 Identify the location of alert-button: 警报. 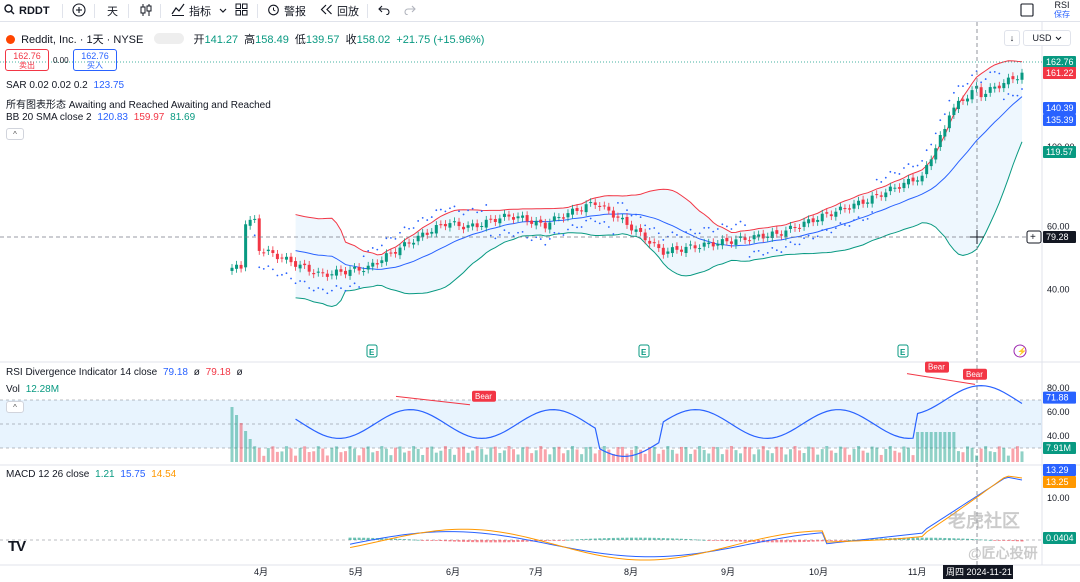
(286, 11).